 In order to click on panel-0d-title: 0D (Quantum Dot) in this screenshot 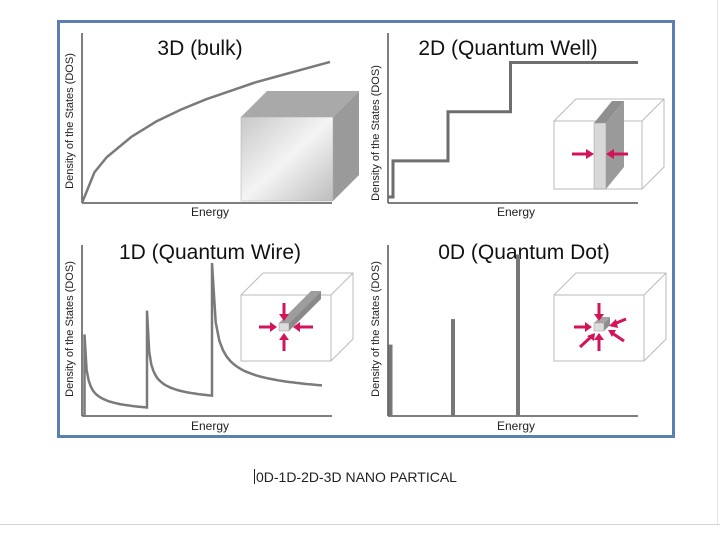, I will do `click(524, 252)`.